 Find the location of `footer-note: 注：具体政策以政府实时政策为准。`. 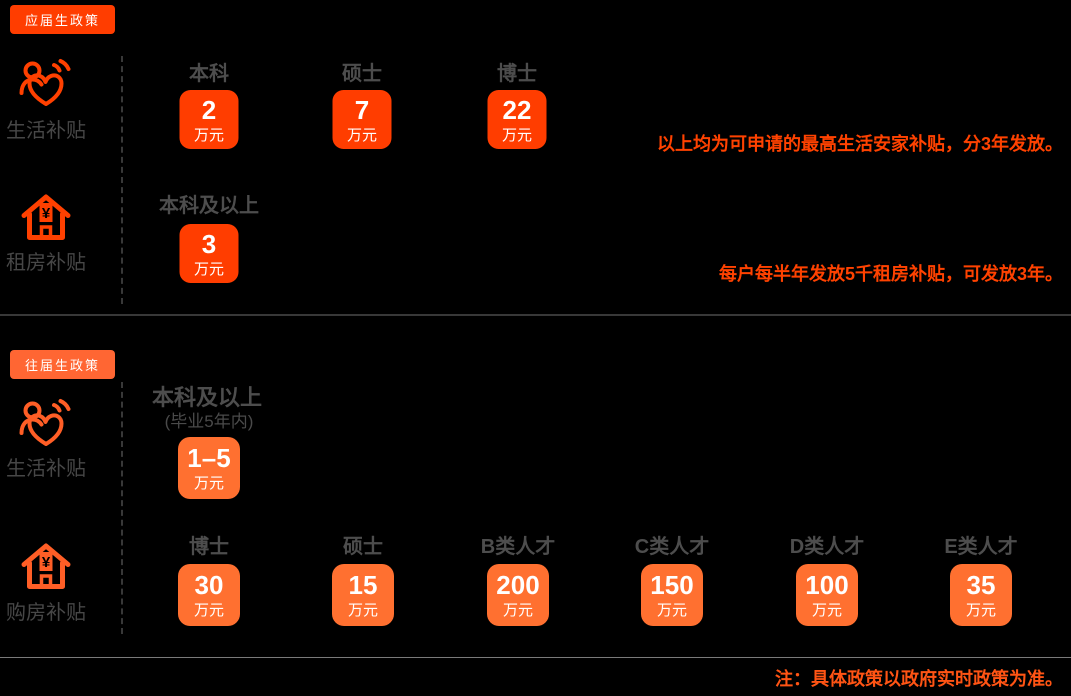

footer-note: 注：具体政策以政府实时政策为准。 is located at coordinates (919, 679).